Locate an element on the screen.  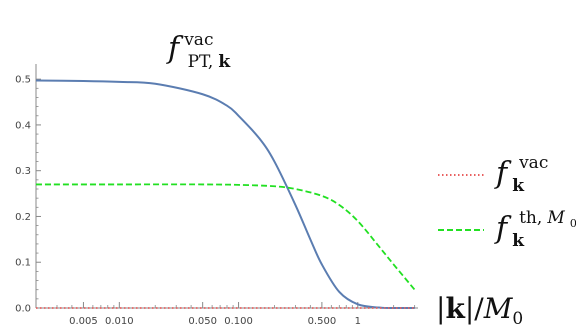
y-tick-label: 0.3 is located at coordinates (23, 171).